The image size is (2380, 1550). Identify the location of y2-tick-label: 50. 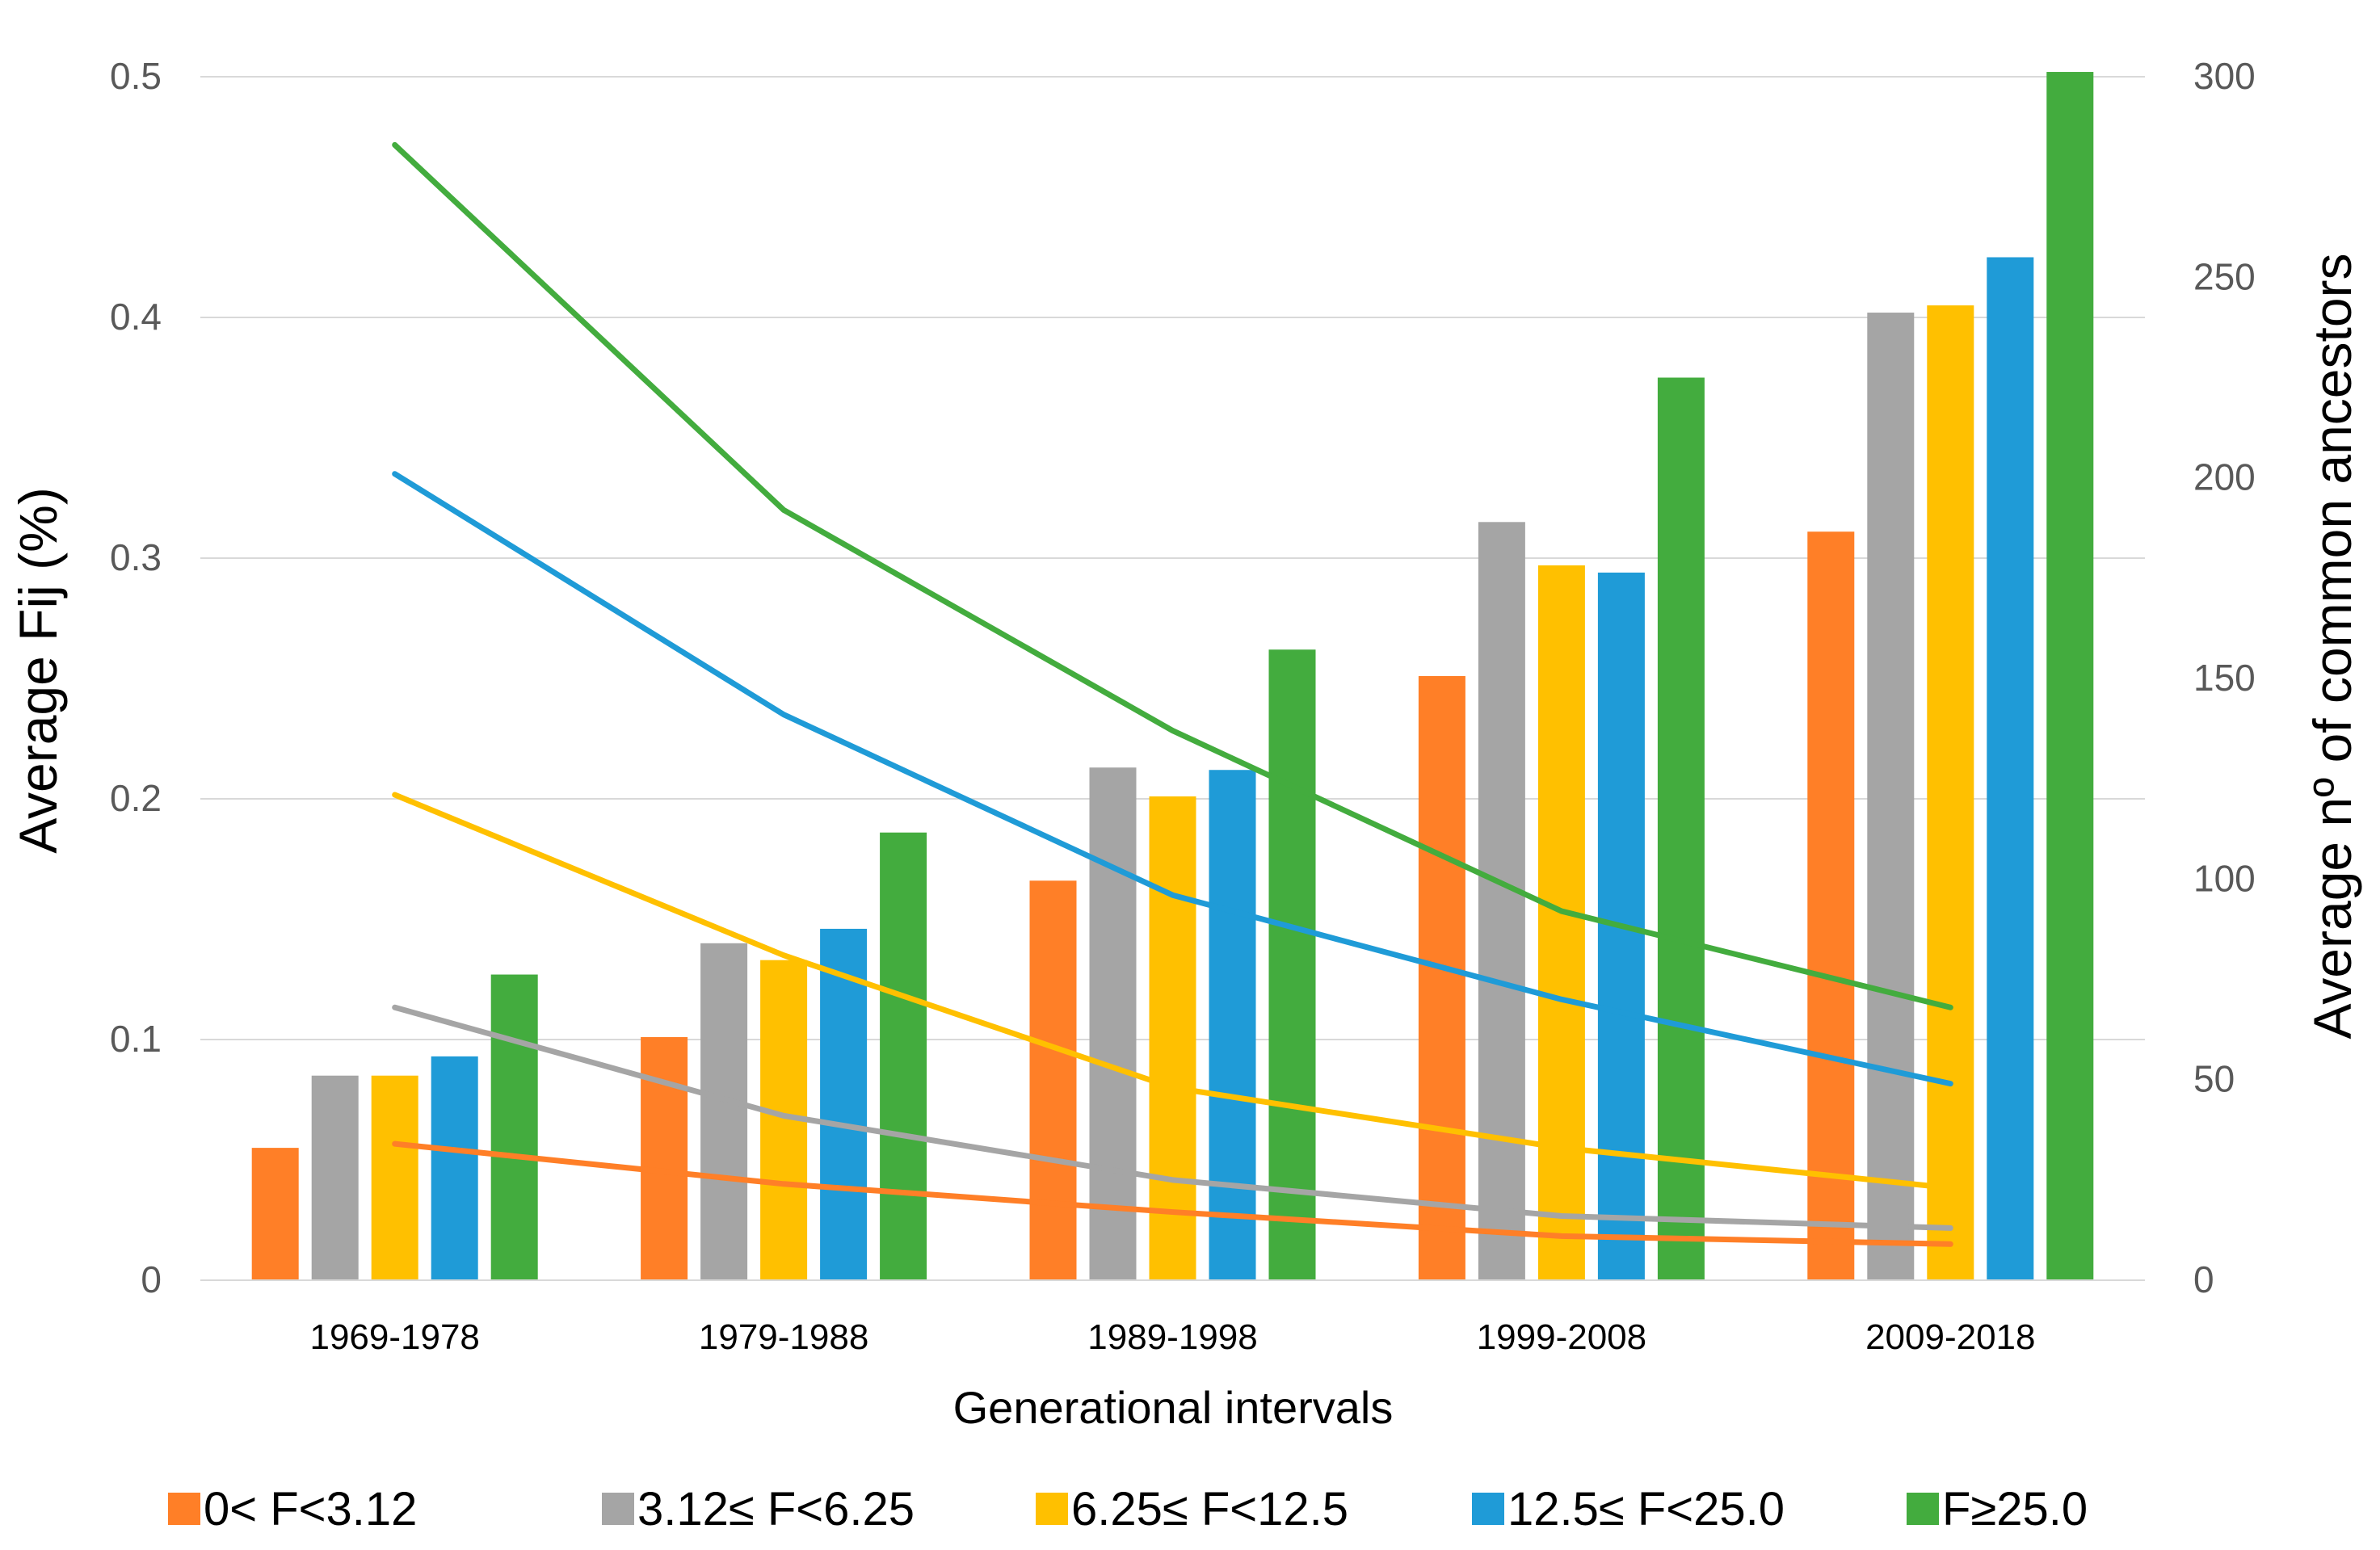
(2214, 1079).